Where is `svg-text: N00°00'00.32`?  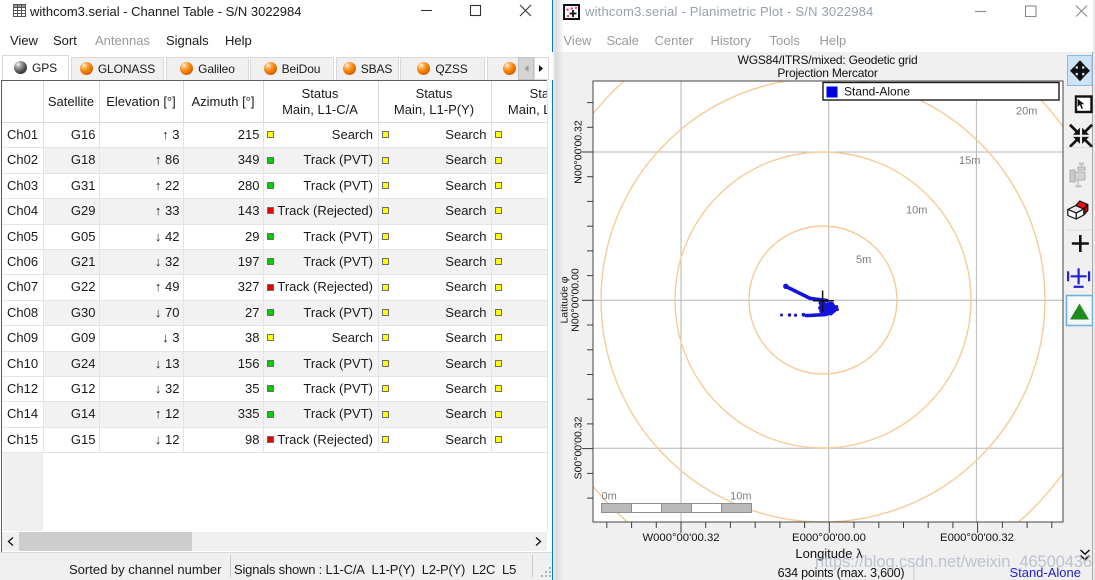 svg-text: N00°00'00.32 is located at coordinates (579, 152).